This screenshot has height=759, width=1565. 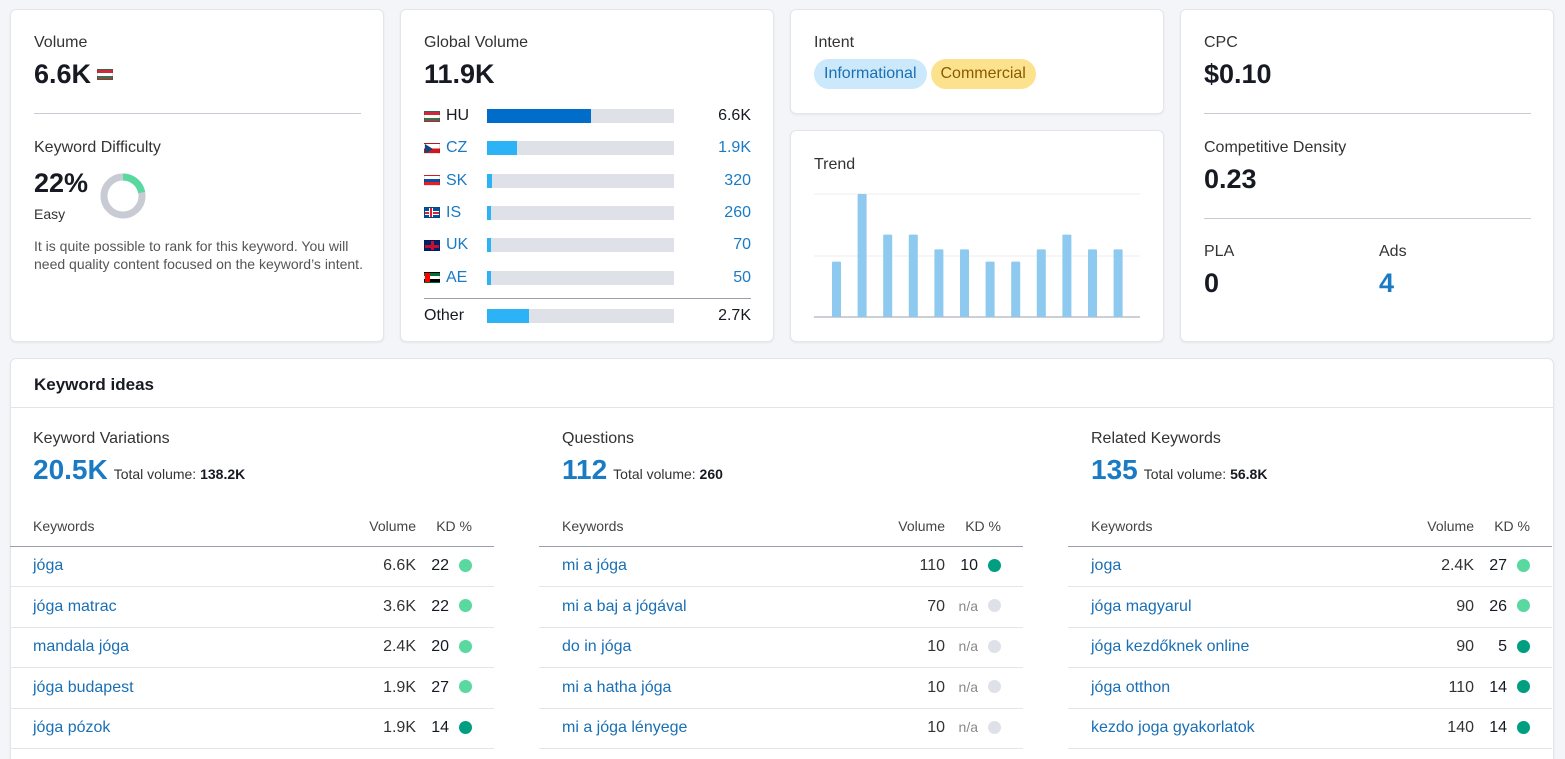 I want to click on keyword-kd: 10, so click(x=984, y=566).